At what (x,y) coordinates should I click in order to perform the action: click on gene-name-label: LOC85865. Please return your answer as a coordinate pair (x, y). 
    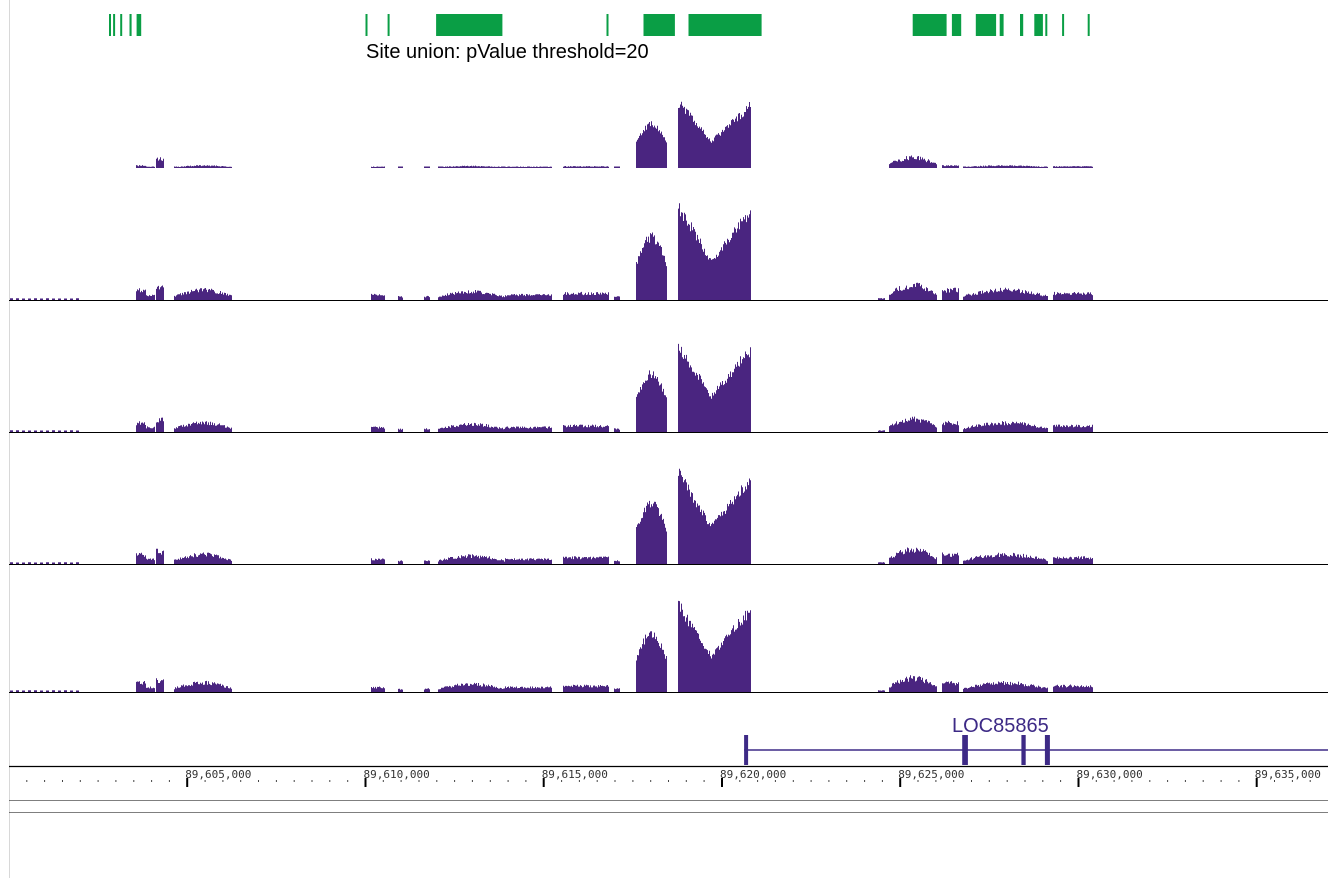
    Looking at the image, I should click on (1000, 726).